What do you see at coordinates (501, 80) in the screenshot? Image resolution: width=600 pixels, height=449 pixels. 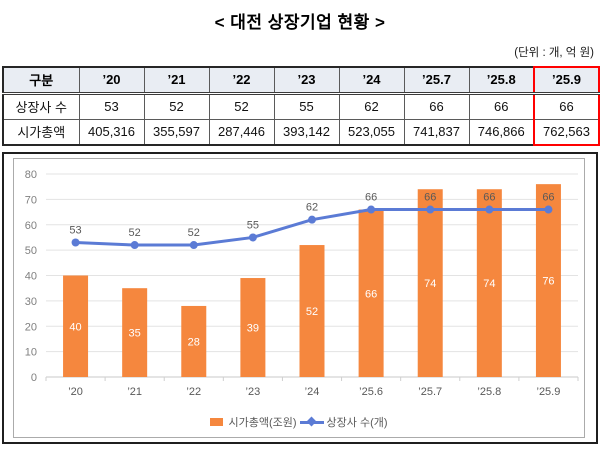 I see `table-column-header: ’25.8` at bounding box center [501, 80].